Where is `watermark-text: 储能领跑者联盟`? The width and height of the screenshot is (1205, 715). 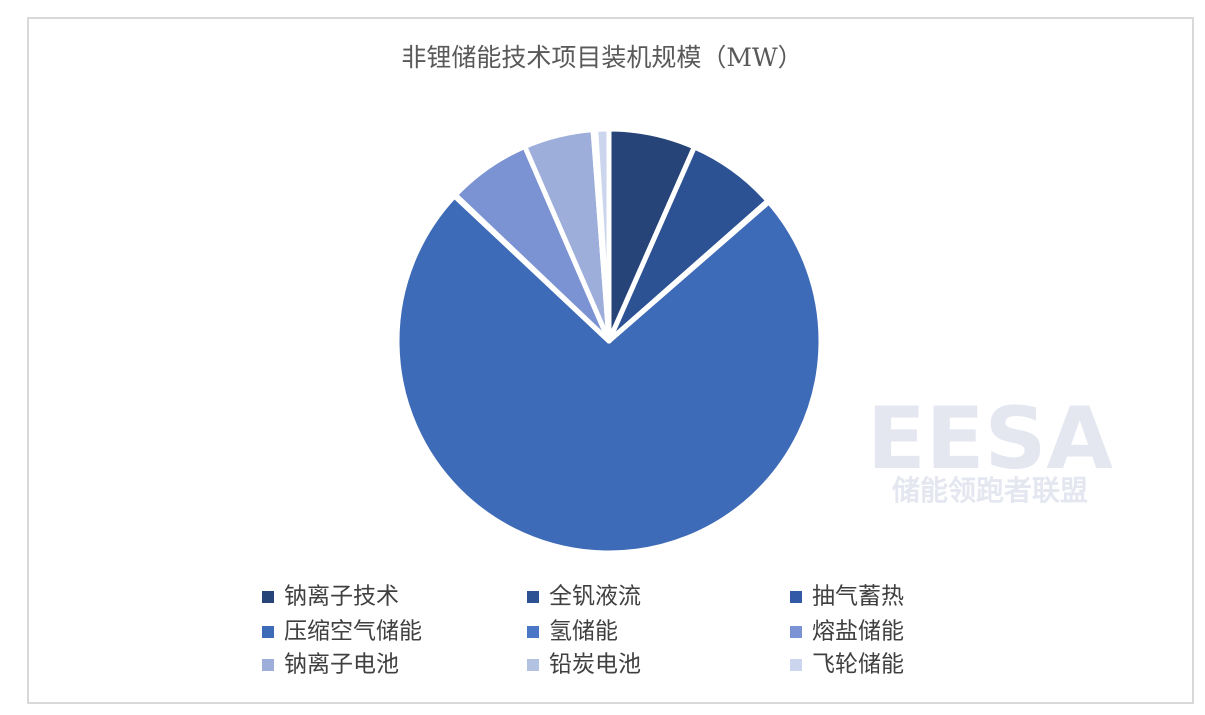
watermark-text: 储能领跑者联盟 is located at coordinates (990, 490).